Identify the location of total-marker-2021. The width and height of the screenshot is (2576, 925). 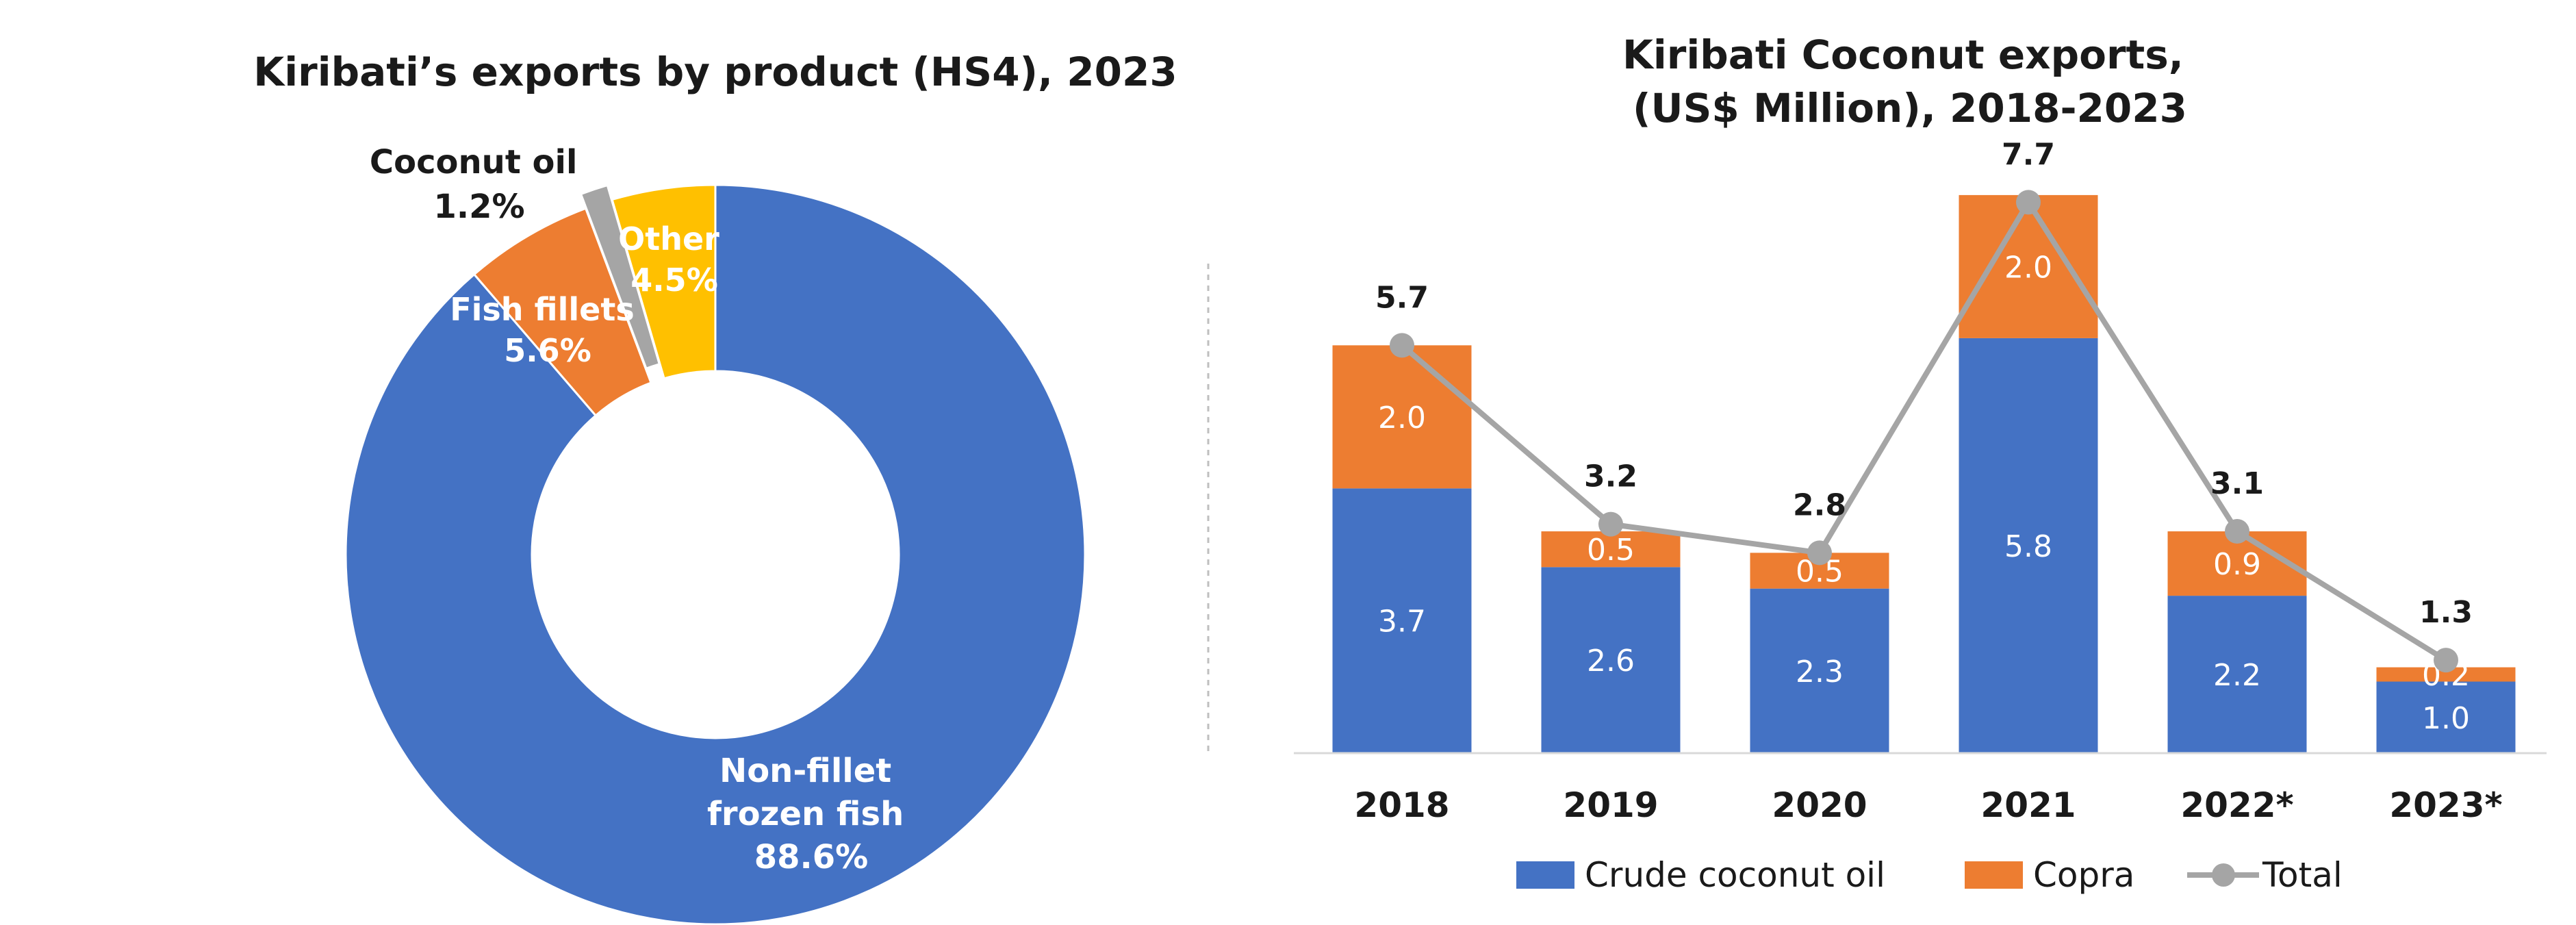
(2029, 202).